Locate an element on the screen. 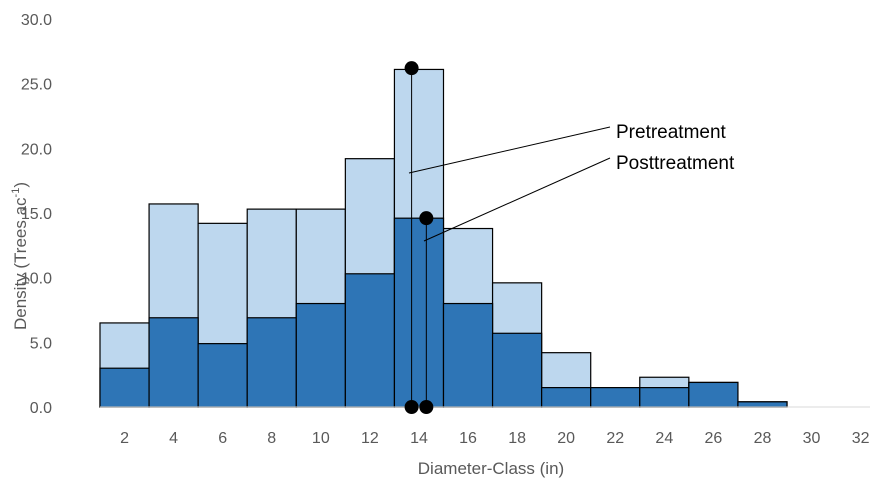  x-tick-label: 22 is located at coordinates (615, 438).